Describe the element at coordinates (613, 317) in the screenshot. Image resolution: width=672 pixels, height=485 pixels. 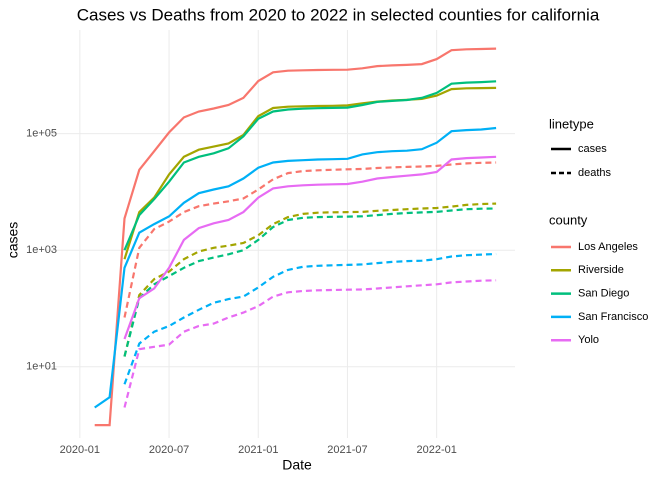
I see `legend-label: San Francisco` at that location.